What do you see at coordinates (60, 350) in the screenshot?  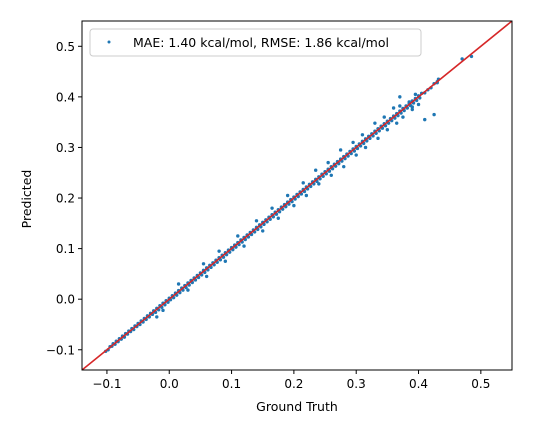 I see `y-tick-label: −0.1` at bounding box center [60, 350].